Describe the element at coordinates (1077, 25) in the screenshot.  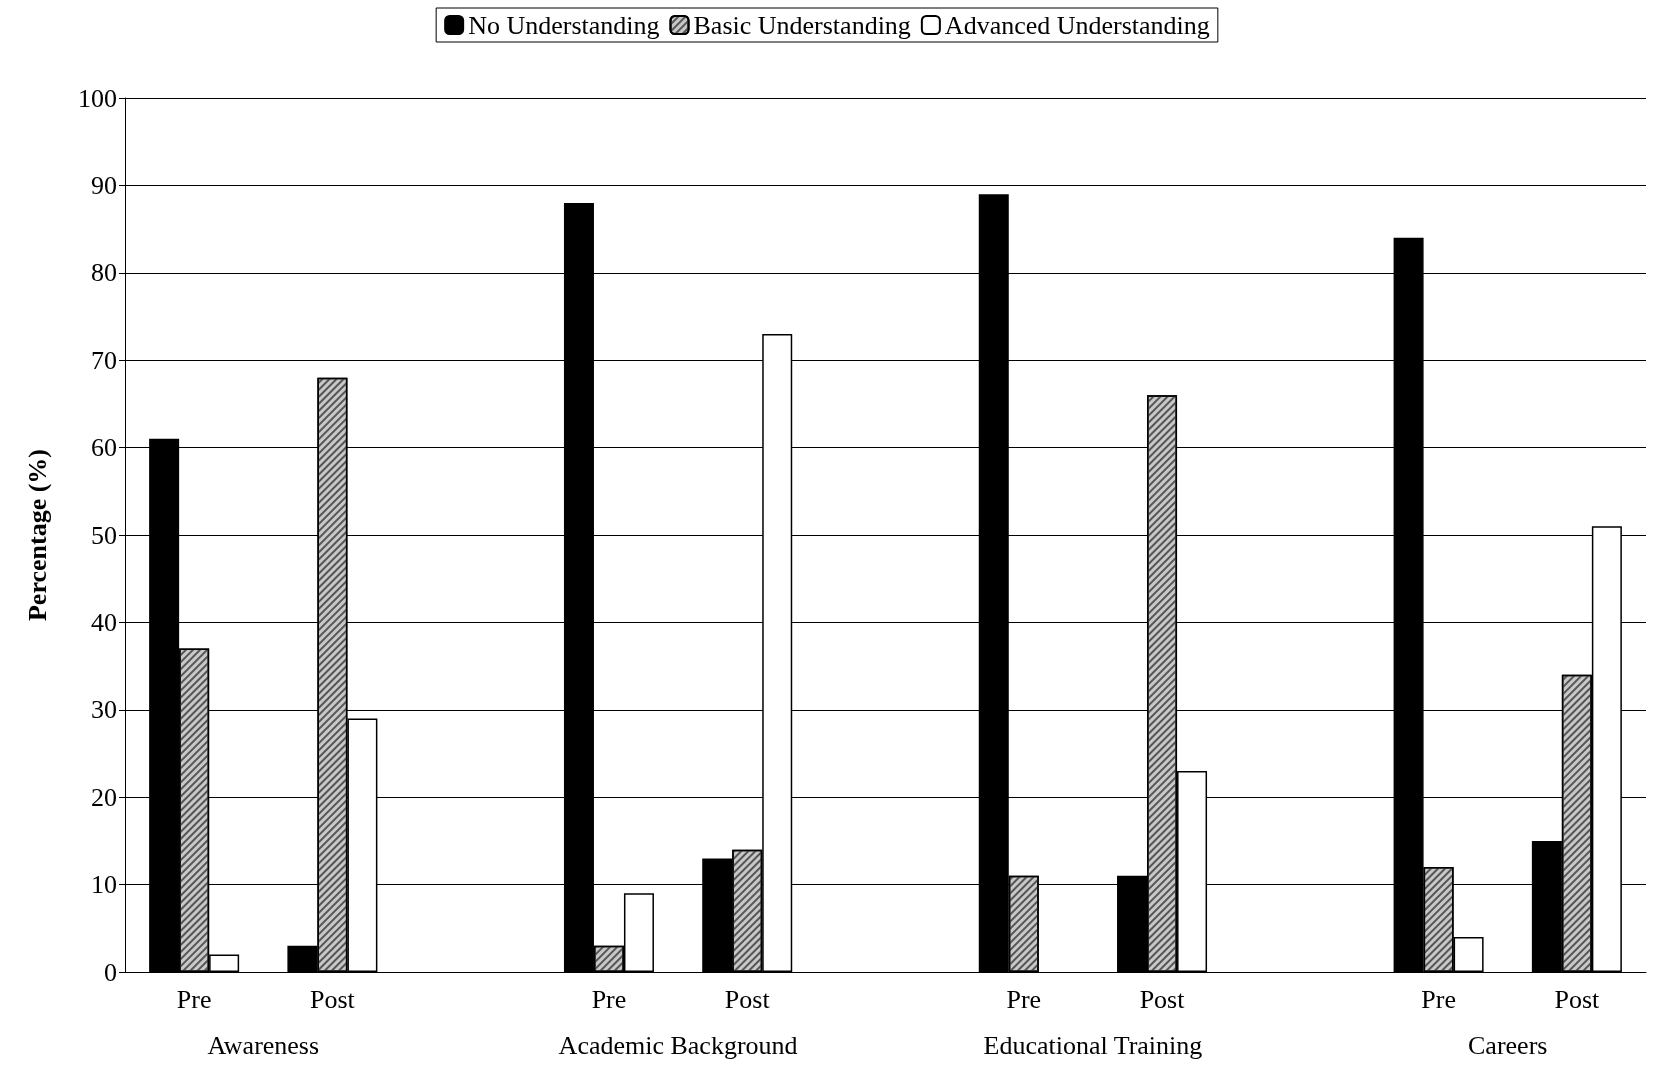
I see `legend-label: Advanced Understanding` at that location.